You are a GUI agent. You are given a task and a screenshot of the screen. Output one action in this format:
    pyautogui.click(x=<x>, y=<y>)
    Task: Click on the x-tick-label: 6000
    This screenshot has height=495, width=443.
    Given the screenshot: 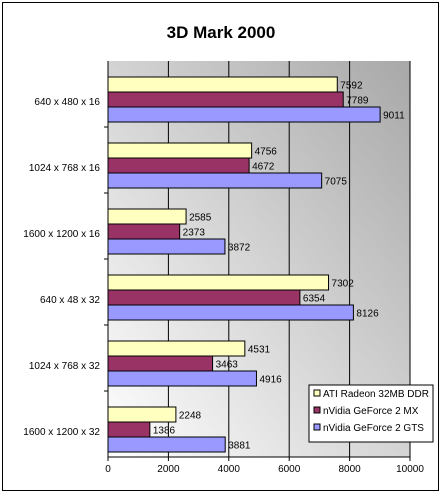 What is the action you would take?
    pyautogui.click(x=289, y=469)
    